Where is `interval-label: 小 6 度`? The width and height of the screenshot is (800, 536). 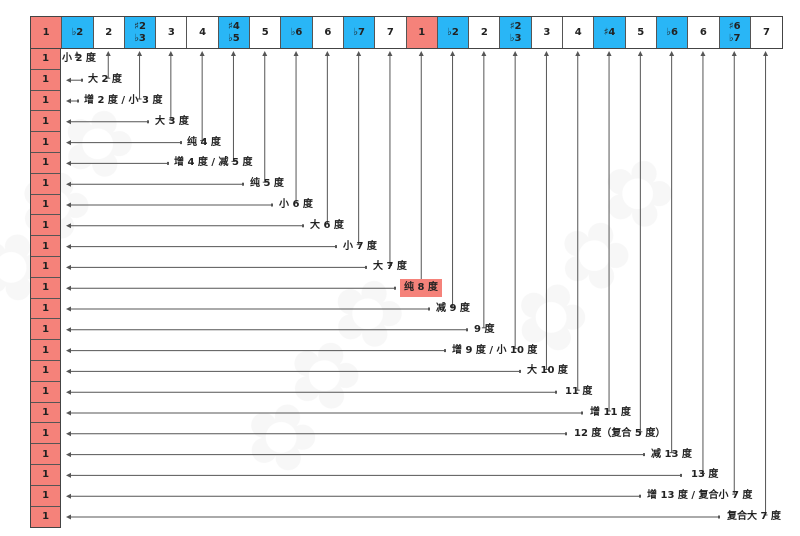
interval-label: 小 6 度 is located at coordinates (296, 204).